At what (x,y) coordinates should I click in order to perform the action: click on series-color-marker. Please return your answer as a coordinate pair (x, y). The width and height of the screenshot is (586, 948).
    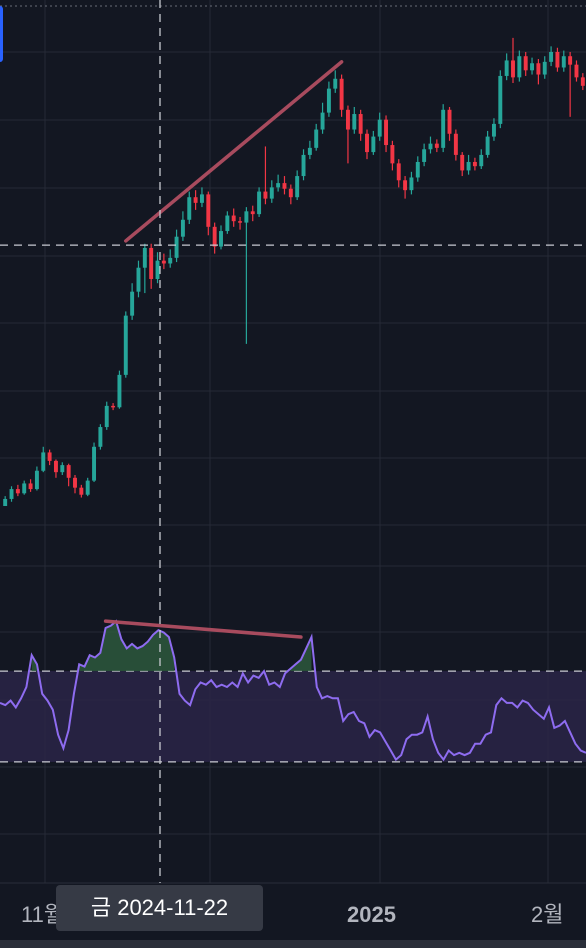
    Looking at the image, I should click on (1, 34).